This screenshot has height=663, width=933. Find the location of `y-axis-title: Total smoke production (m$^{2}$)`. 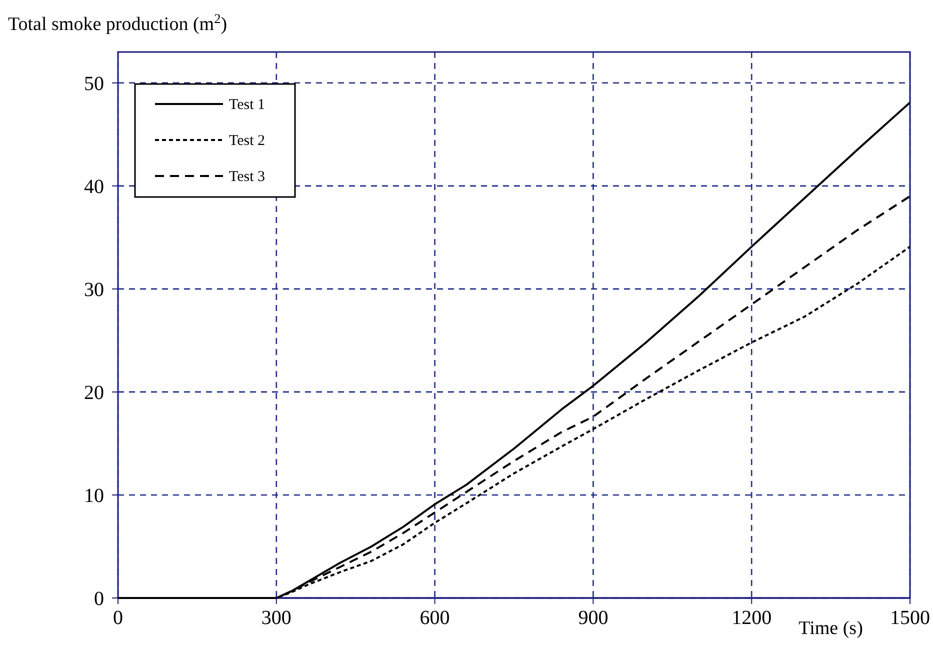

y-axis-title: Total smoke production (m$^{2}$) is located at coordinates (118, 22).